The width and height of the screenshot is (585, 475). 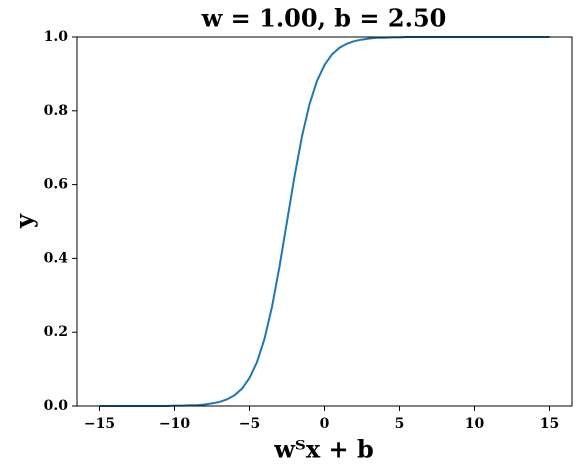 I want to click on x-axis-label: wᵀx + b, so click(x=323, y=449).